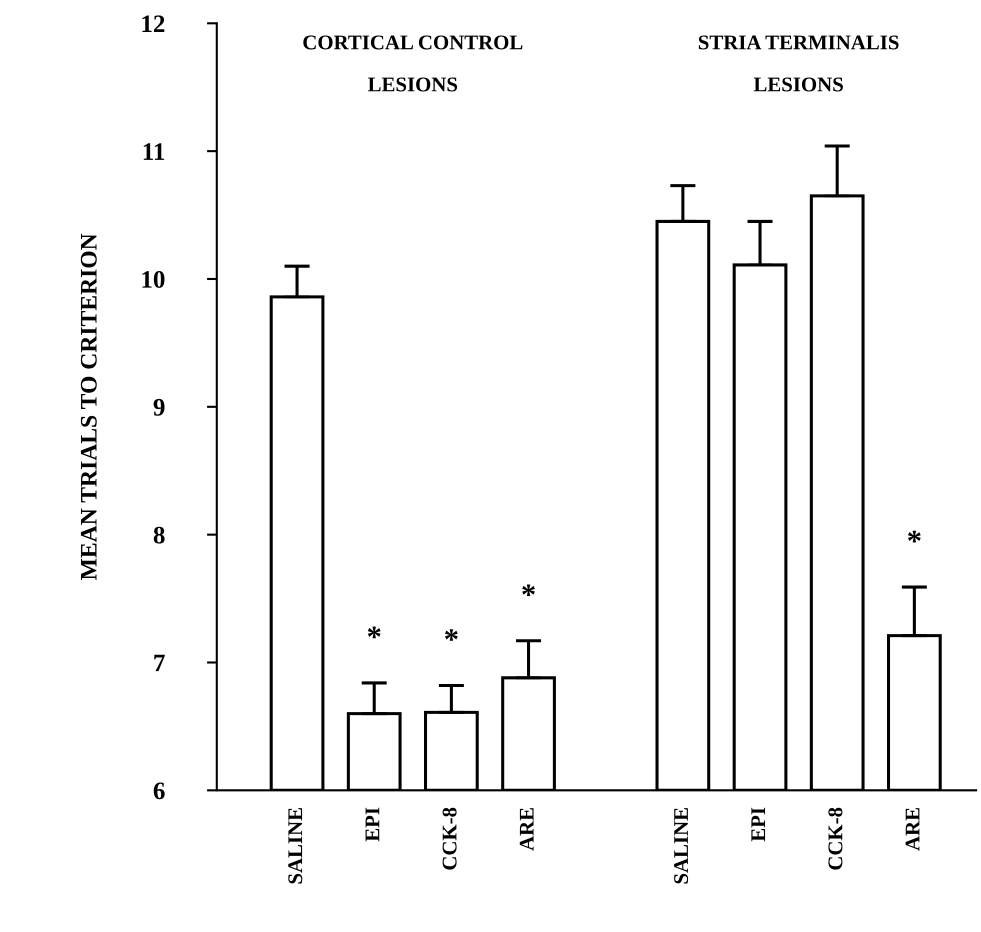 This screenshot has width=981, height=932. What do you see at coordinates (159, 407) in the screenshot?
I see `y-tick-label: 9` at bounding box center [159, 407].